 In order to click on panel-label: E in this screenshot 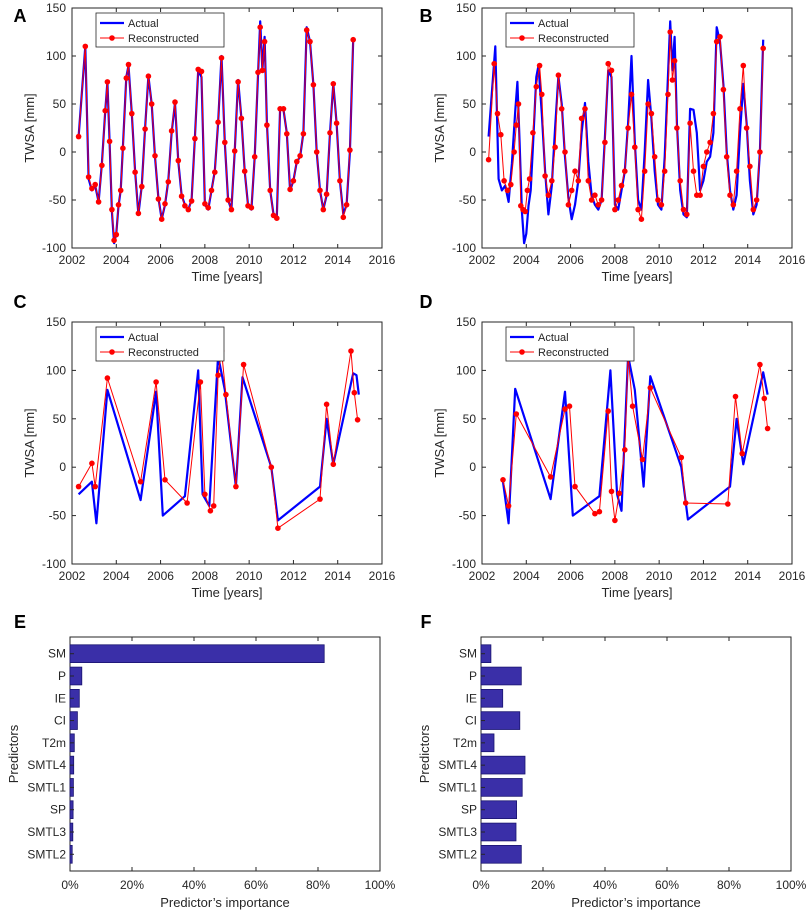, I will do `click(20, 622)`.